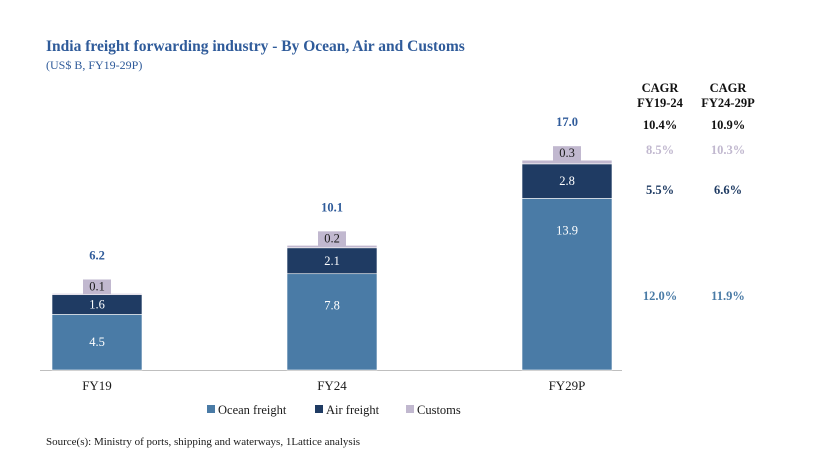 The width and height of the screenshot is (837, 464). Describe the element at coordinates (332, 306) in the screenshot. I see `value-label-ocean-freight-fy24: 7.8` at that location.